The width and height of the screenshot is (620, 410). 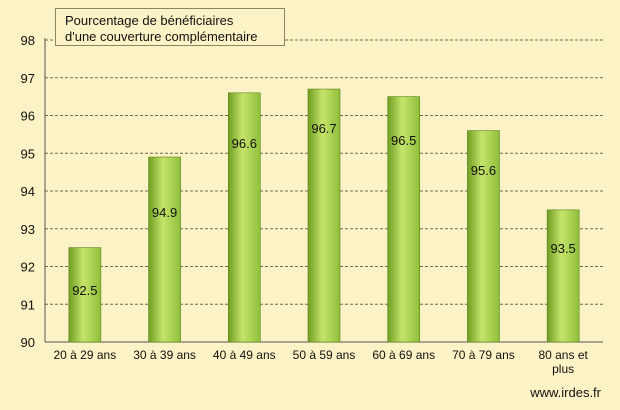 What do you see at coordinates (149, 20) in the screenshot?
I see `chart-title-line-1: Pourcentage de bénéficiaires` at bounding box center [149, 20].